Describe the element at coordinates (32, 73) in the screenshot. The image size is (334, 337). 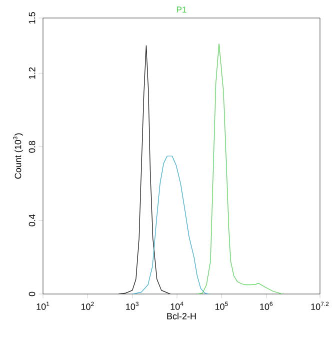
I see `y-tick-label: 1.2` at that location.